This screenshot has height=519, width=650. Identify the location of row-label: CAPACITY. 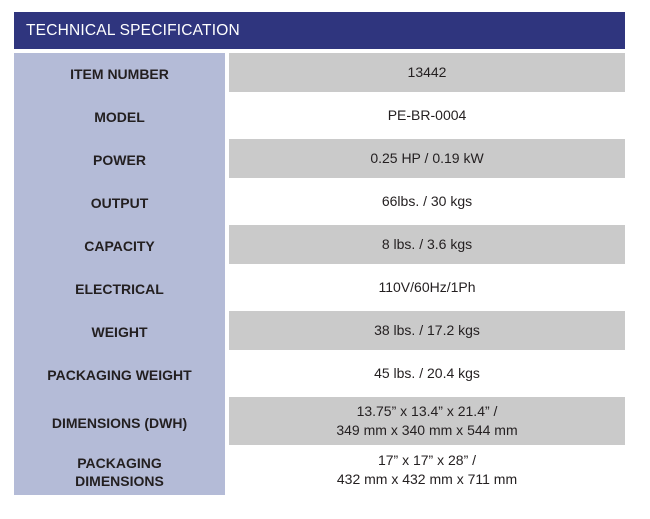
(119, 246).